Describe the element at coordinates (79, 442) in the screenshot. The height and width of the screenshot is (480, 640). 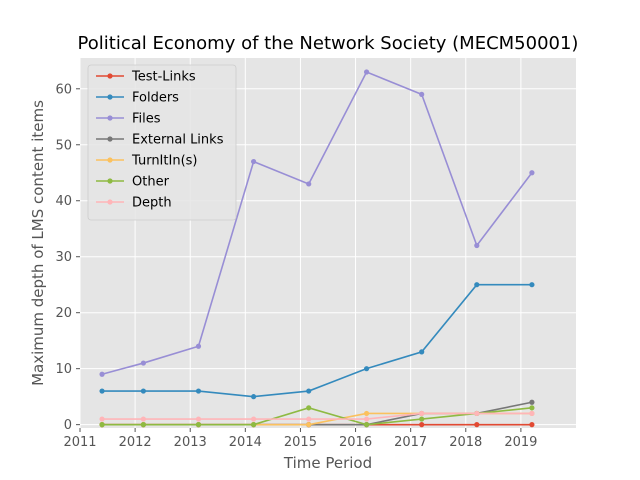
I see `x-tick-label: 2011` at that location.